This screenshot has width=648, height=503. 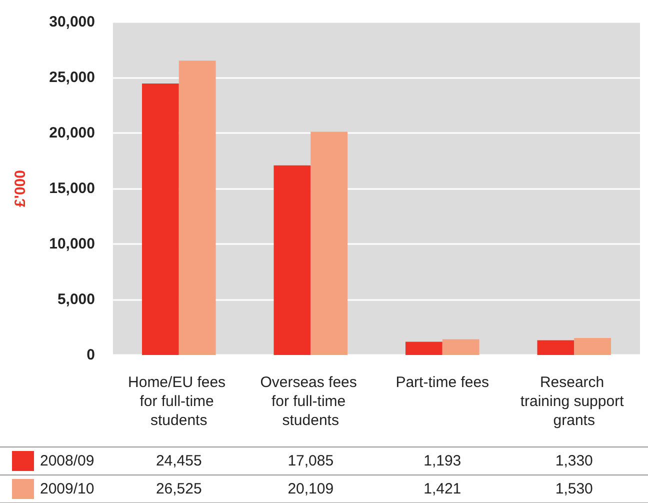 What do you see at coordinates (311, 401) in the screenshot?
I see `x-tick-label: Overseas fees for full-time students` at bounding box center [311, 401].